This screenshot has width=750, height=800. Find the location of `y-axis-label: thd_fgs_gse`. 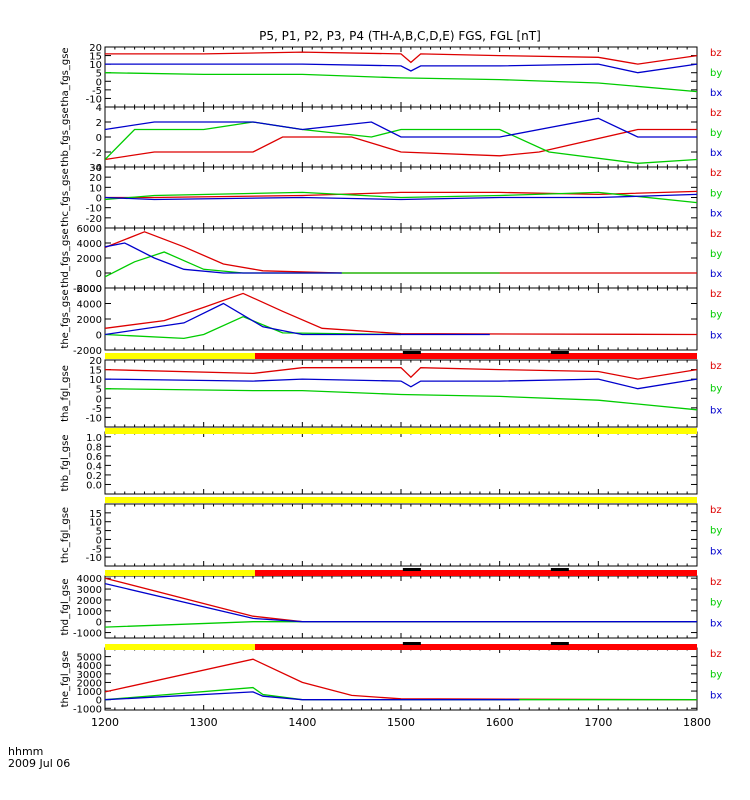

y-axis-label: thd_fgs_gse is located at coordinates (65, 257).